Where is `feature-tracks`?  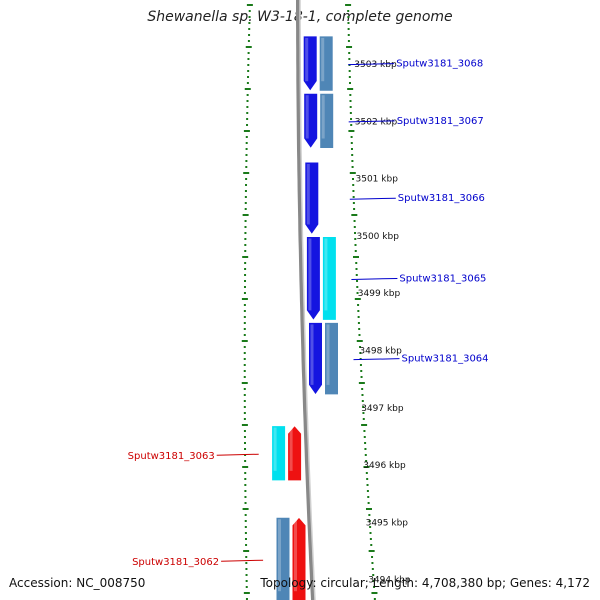 feature-tracks is located at coordinates (305, 317).